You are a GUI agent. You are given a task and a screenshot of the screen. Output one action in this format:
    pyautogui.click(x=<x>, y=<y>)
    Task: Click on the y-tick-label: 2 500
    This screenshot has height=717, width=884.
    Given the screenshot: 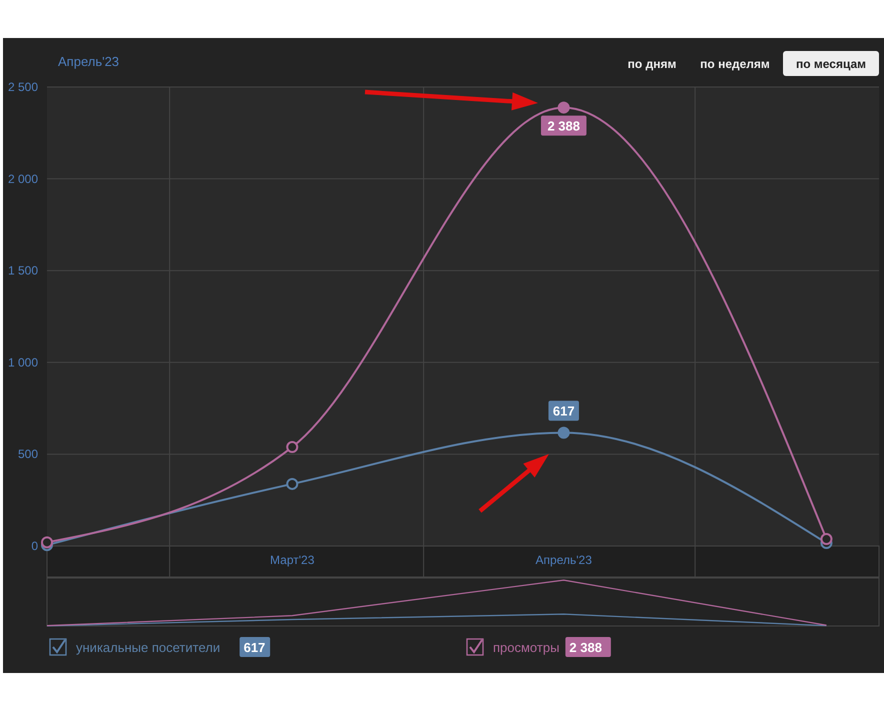 What is the action you would take?
    pyautogui.click(x=23, y=87)
    